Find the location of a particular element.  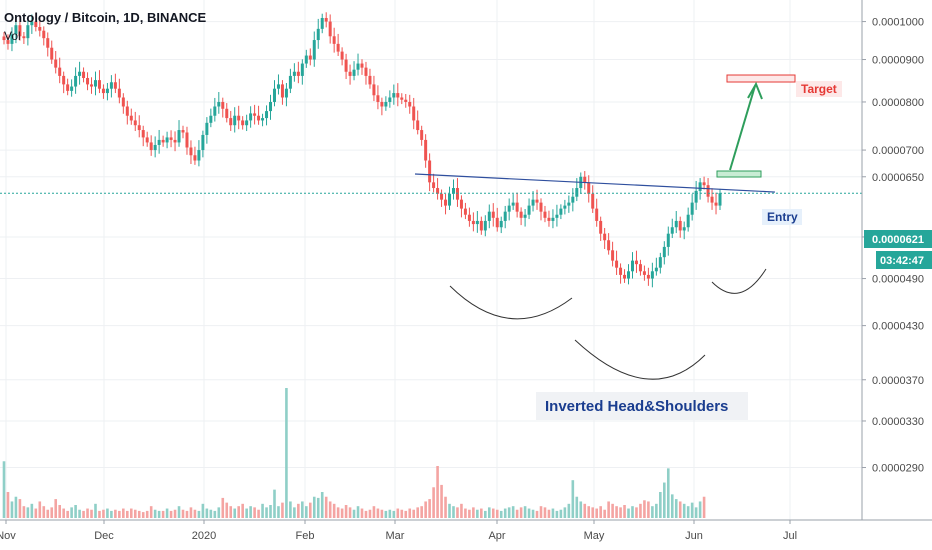

head-curve is located at coordinates (640, 359).